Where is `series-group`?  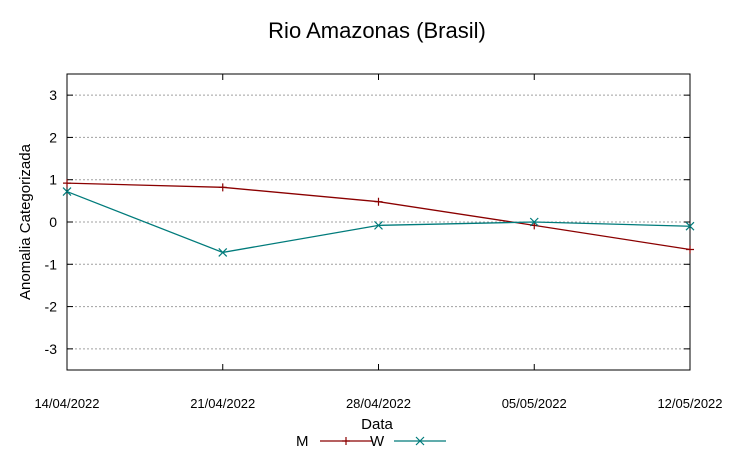
series-group is located at coordinates (378, 218).